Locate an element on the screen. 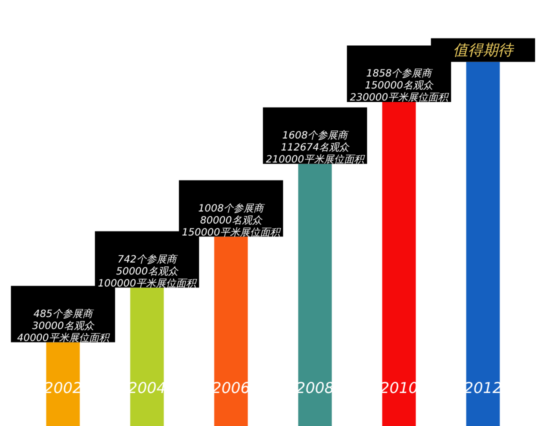 Image resolution: width=546 pixels, height=426 pixels. annotation: 485个参展商 30000名观众 40000平米展位面积 is located at coordinates (63, 326).